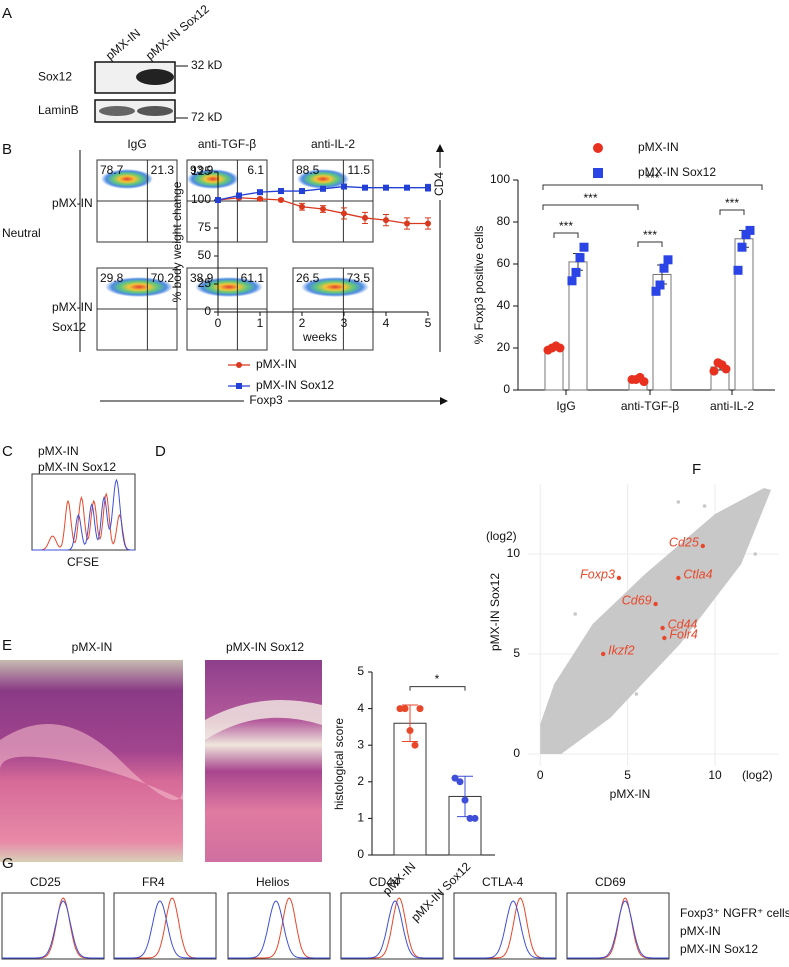 This screenshot has height=967, width=789. Describe the element at coordinates (597, 574) in the screenshot. I see `gene-label: Foxp3` at that location.